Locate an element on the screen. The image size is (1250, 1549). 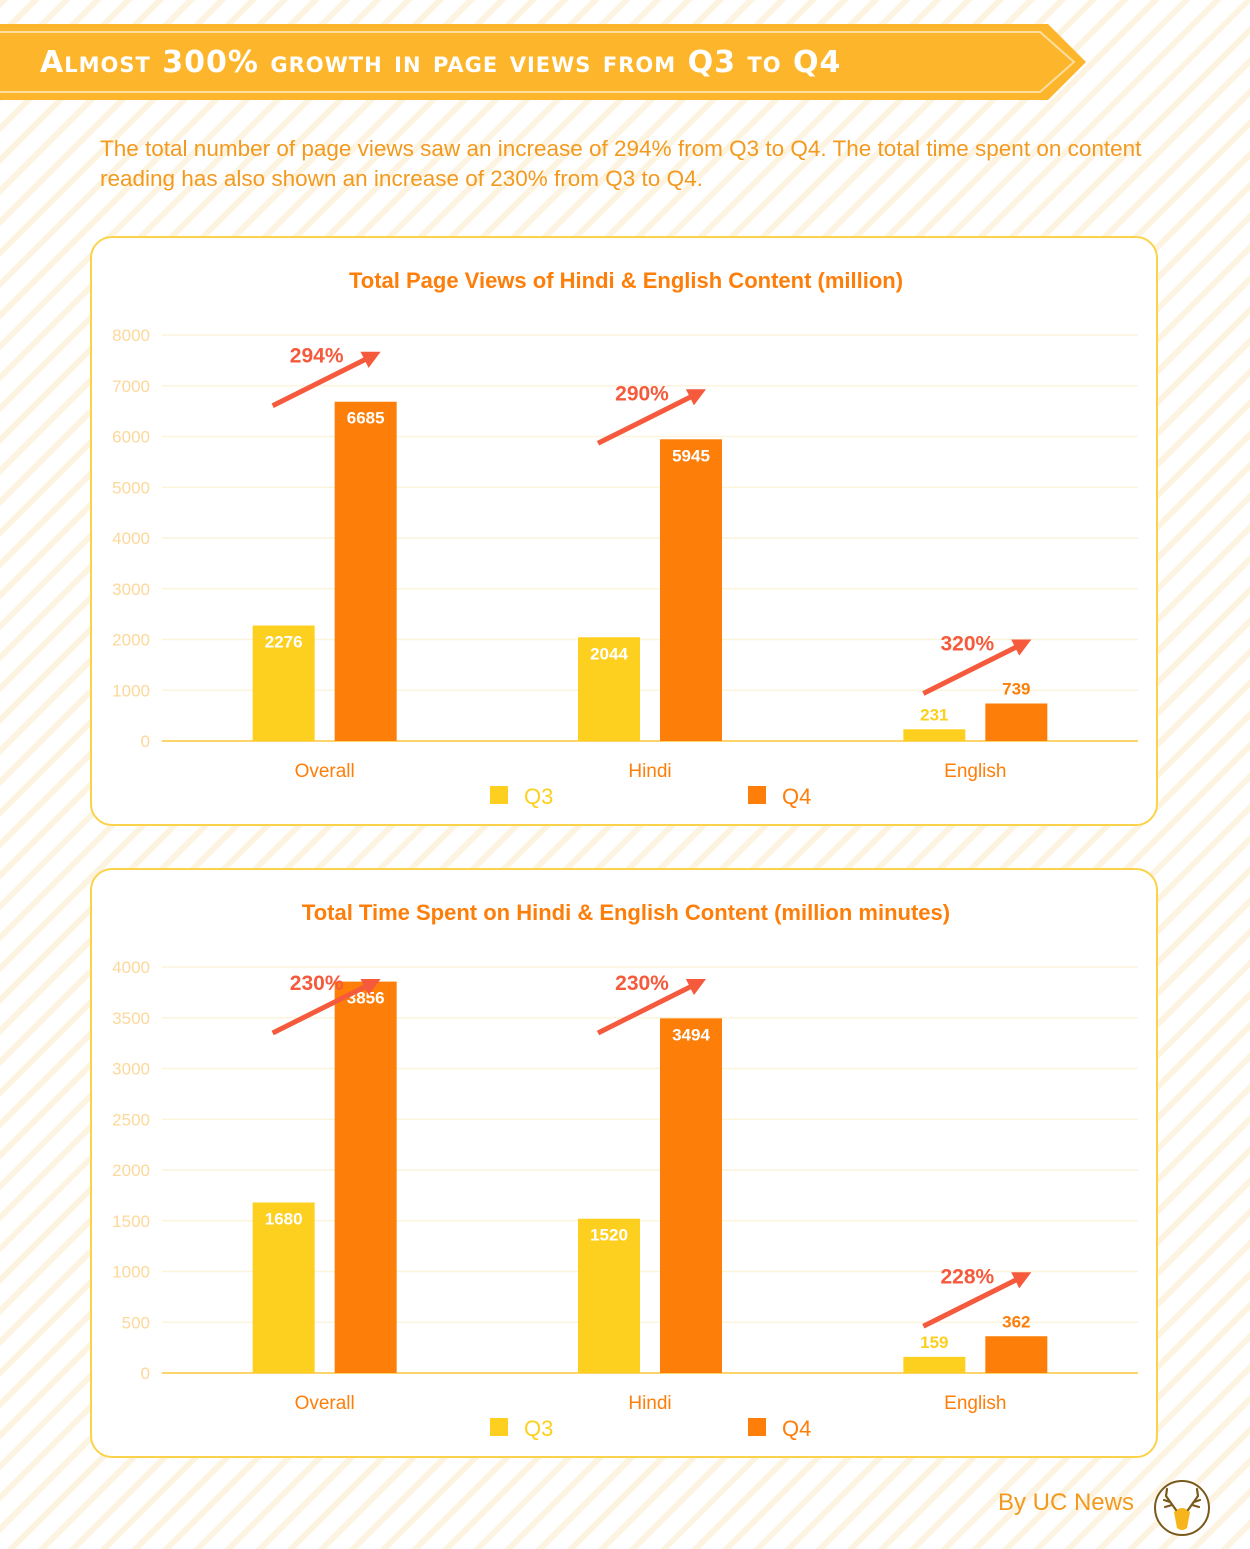
data-label: 159 is located at coordinates (934, 1342).